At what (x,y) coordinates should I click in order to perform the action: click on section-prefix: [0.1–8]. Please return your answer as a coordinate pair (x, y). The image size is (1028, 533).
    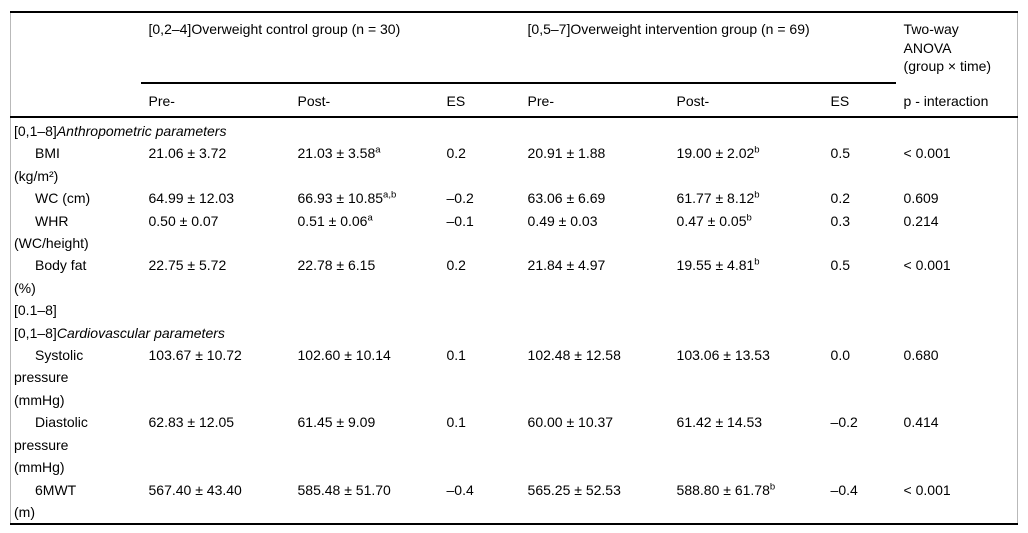
    Looking at the image, I should click on (35, 310).